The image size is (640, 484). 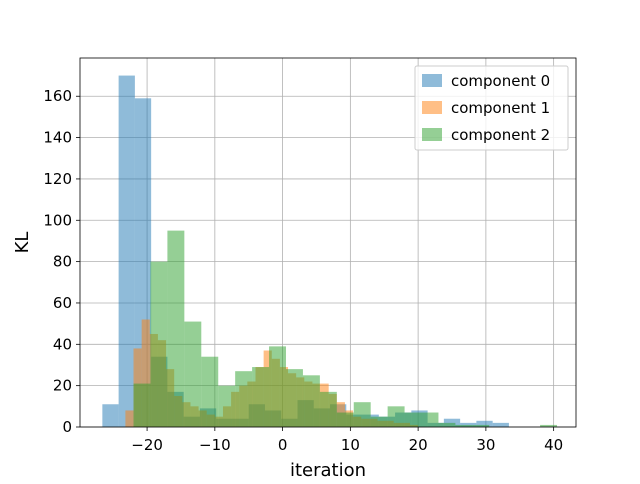 What do you see at coordinates (22, 243) in the screenshot?
I see `y-axis-label: KL` at bounding box center [22, 243].